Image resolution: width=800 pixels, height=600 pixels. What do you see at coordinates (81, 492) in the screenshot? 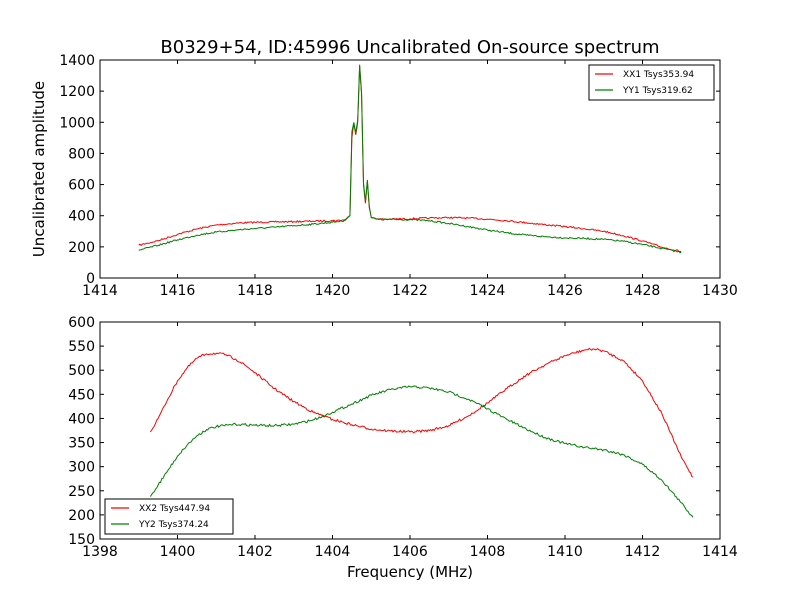
I see `y-tick-label: 250` at bounding box center [81, 492].